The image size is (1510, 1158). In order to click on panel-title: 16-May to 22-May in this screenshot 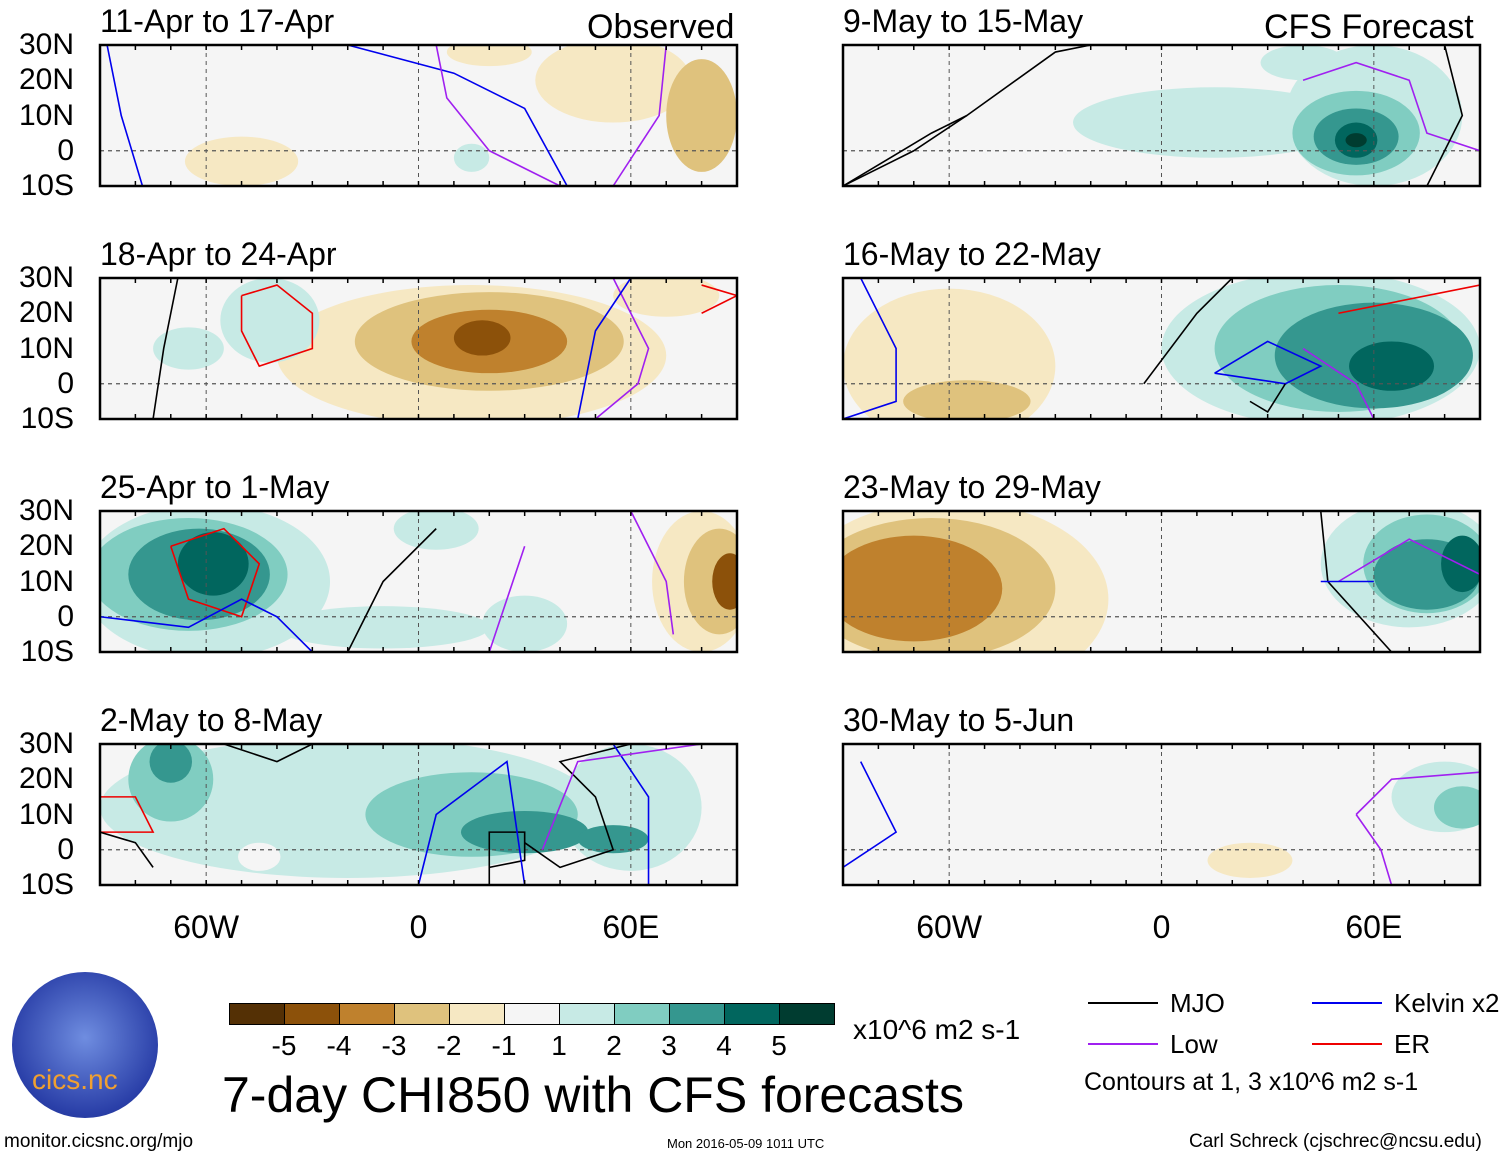, I will do `click(972, 254)`.